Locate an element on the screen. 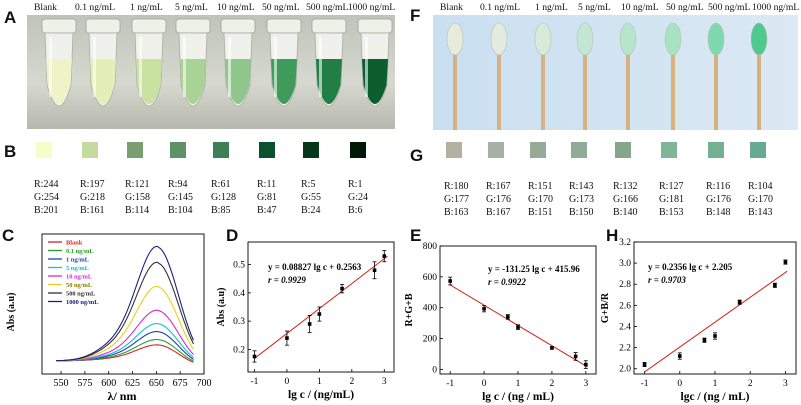 This screenshot has width=801, height=405. panel-label-e: E is located at coordinates (416, 235).